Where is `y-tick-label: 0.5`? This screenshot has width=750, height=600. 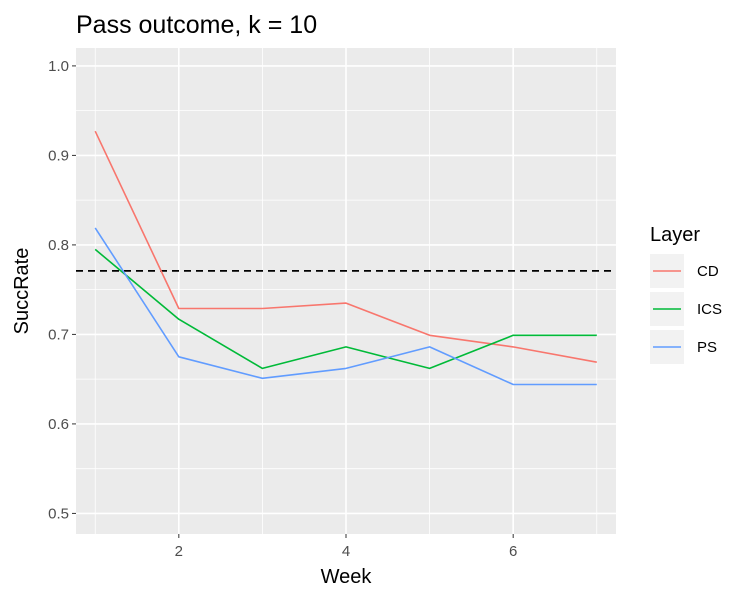
y-tick-label: 0.5 is located at coordinates (58, 513).